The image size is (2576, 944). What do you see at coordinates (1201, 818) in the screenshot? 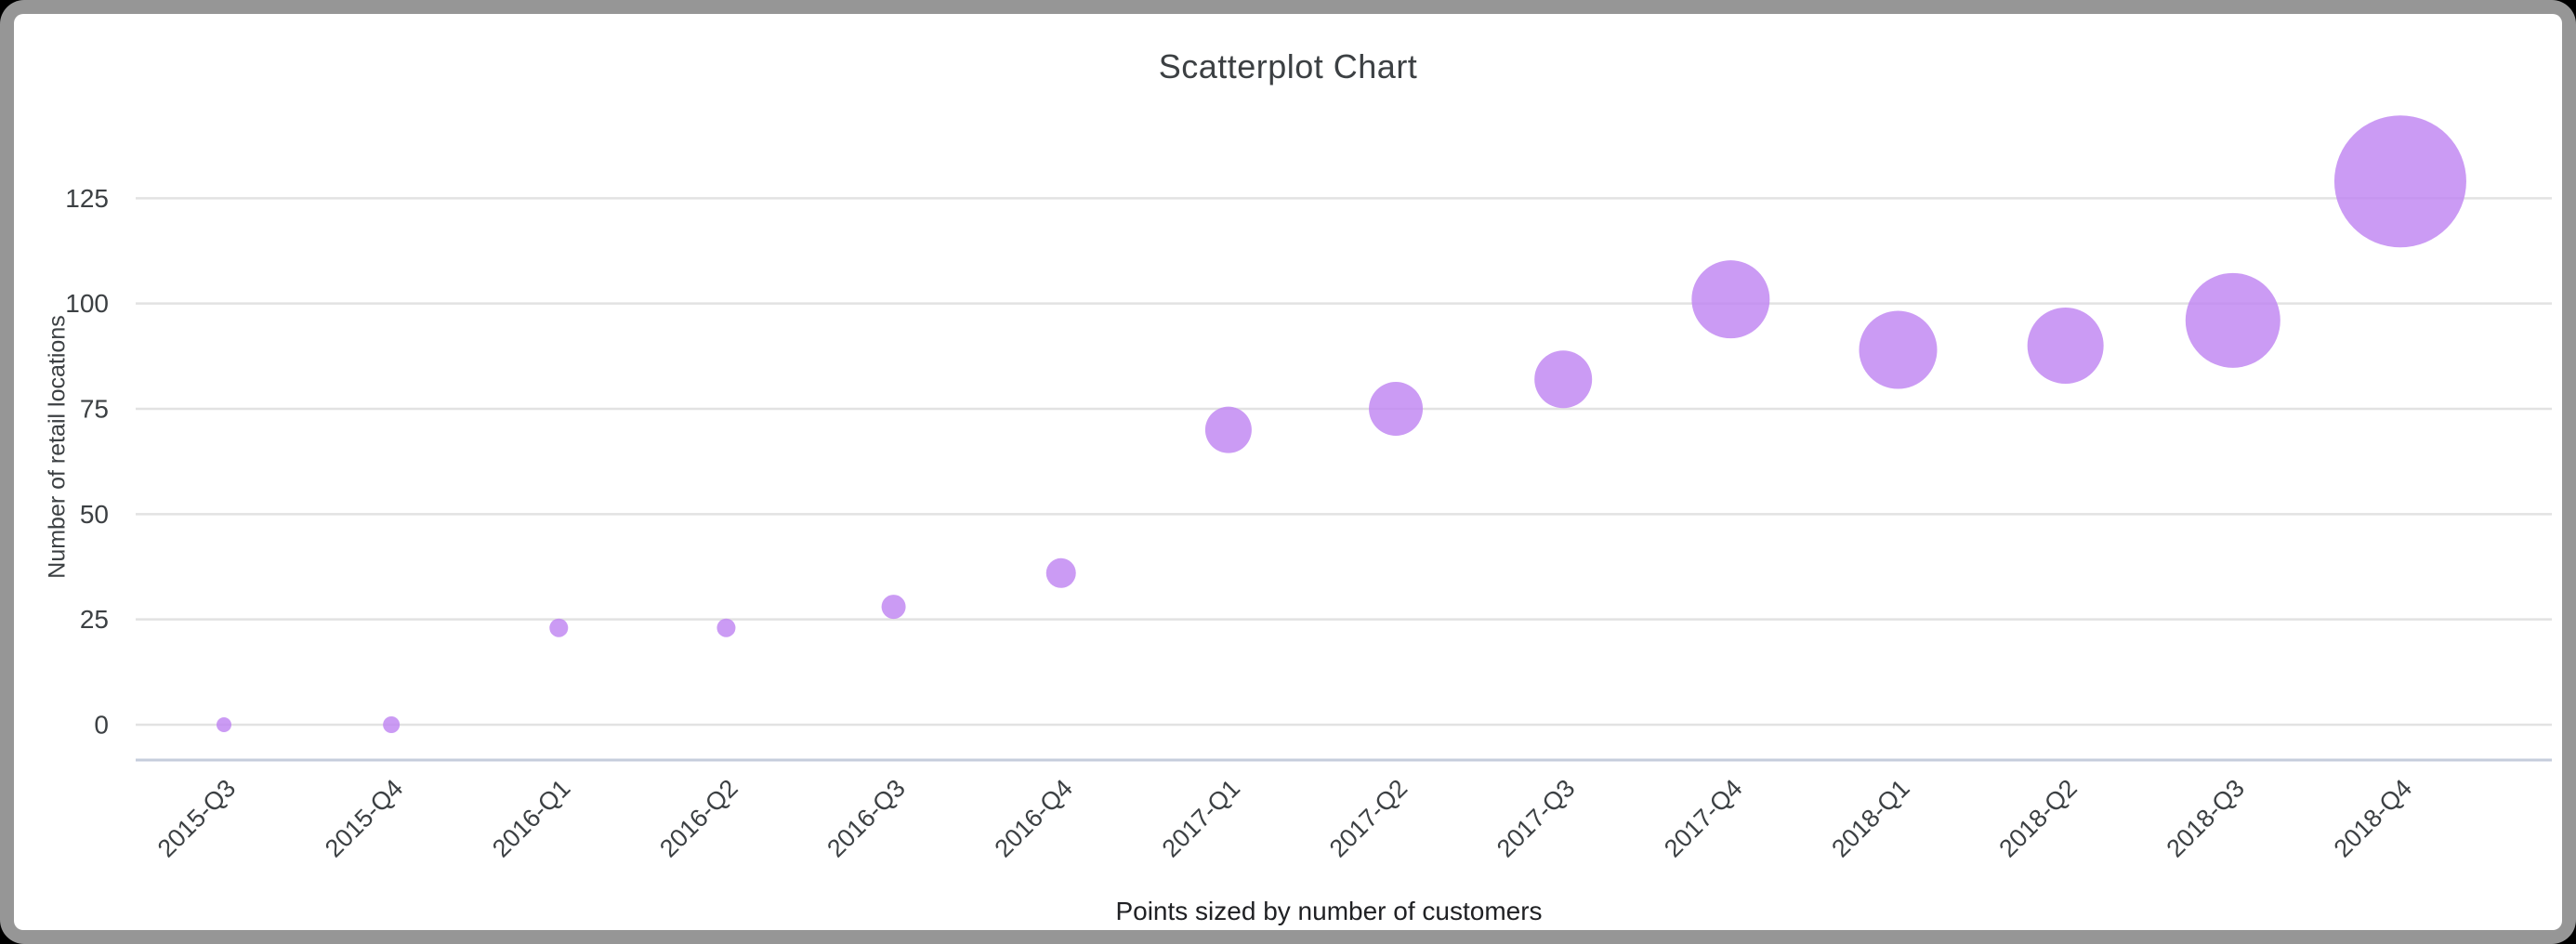
I see `x-tick-label: 2017-Q1` at bounding box center [1201, 818].